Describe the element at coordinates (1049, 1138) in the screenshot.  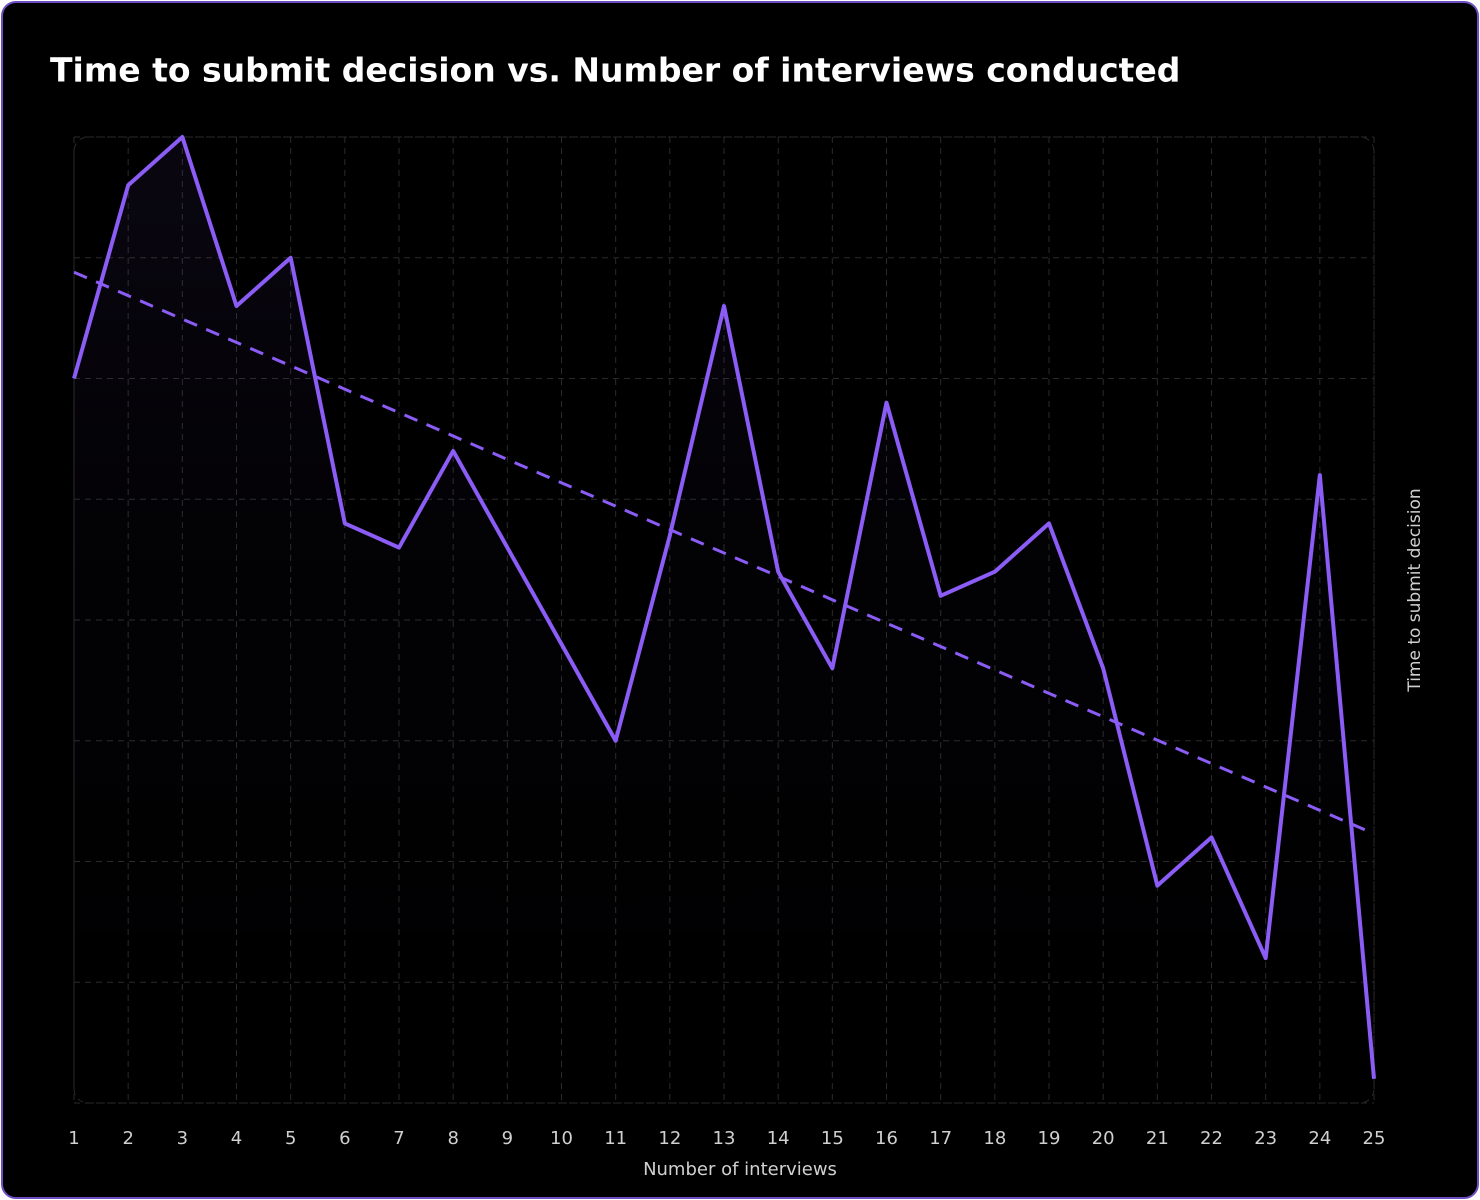
I see `x-tick-label: 19` at that location.